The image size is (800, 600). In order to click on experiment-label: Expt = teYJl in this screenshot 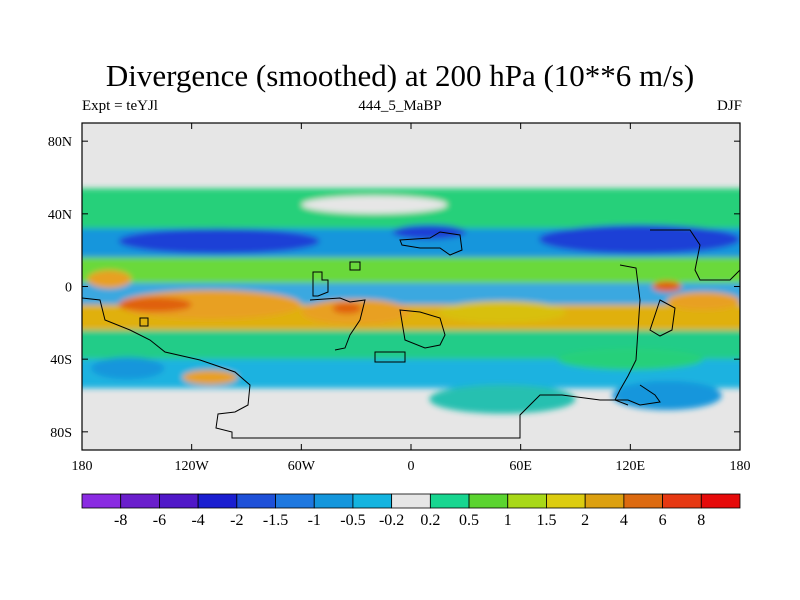, I will do `click(120, 106)`.